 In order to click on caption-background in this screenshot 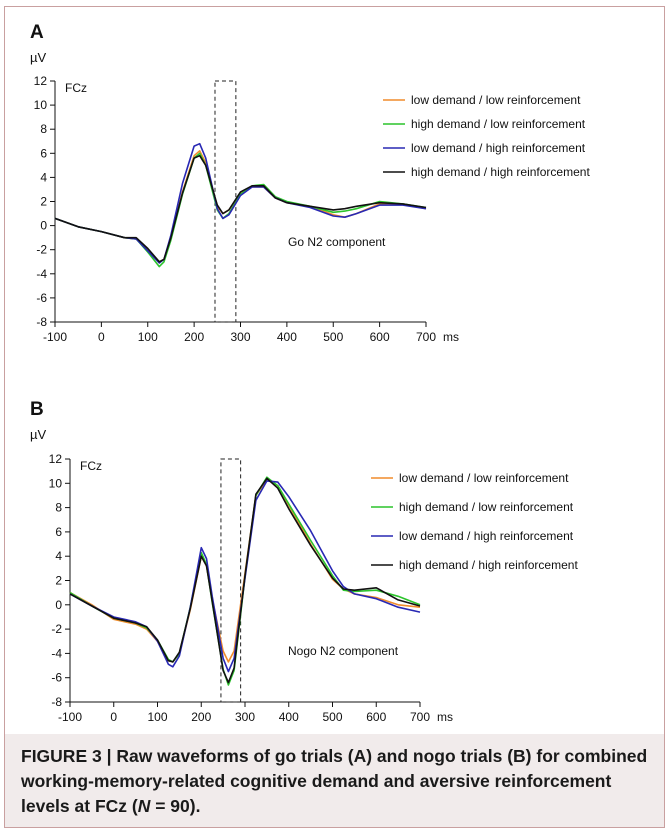, I will do `click(334, 780)`.